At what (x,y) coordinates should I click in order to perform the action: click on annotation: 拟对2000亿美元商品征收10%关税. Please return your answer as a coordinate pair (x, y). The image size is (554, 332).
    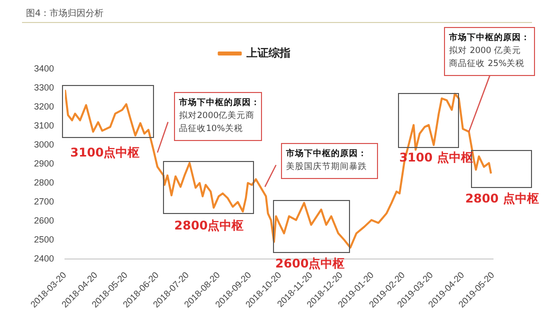
    Looking at the image, I should click on (217, 123).